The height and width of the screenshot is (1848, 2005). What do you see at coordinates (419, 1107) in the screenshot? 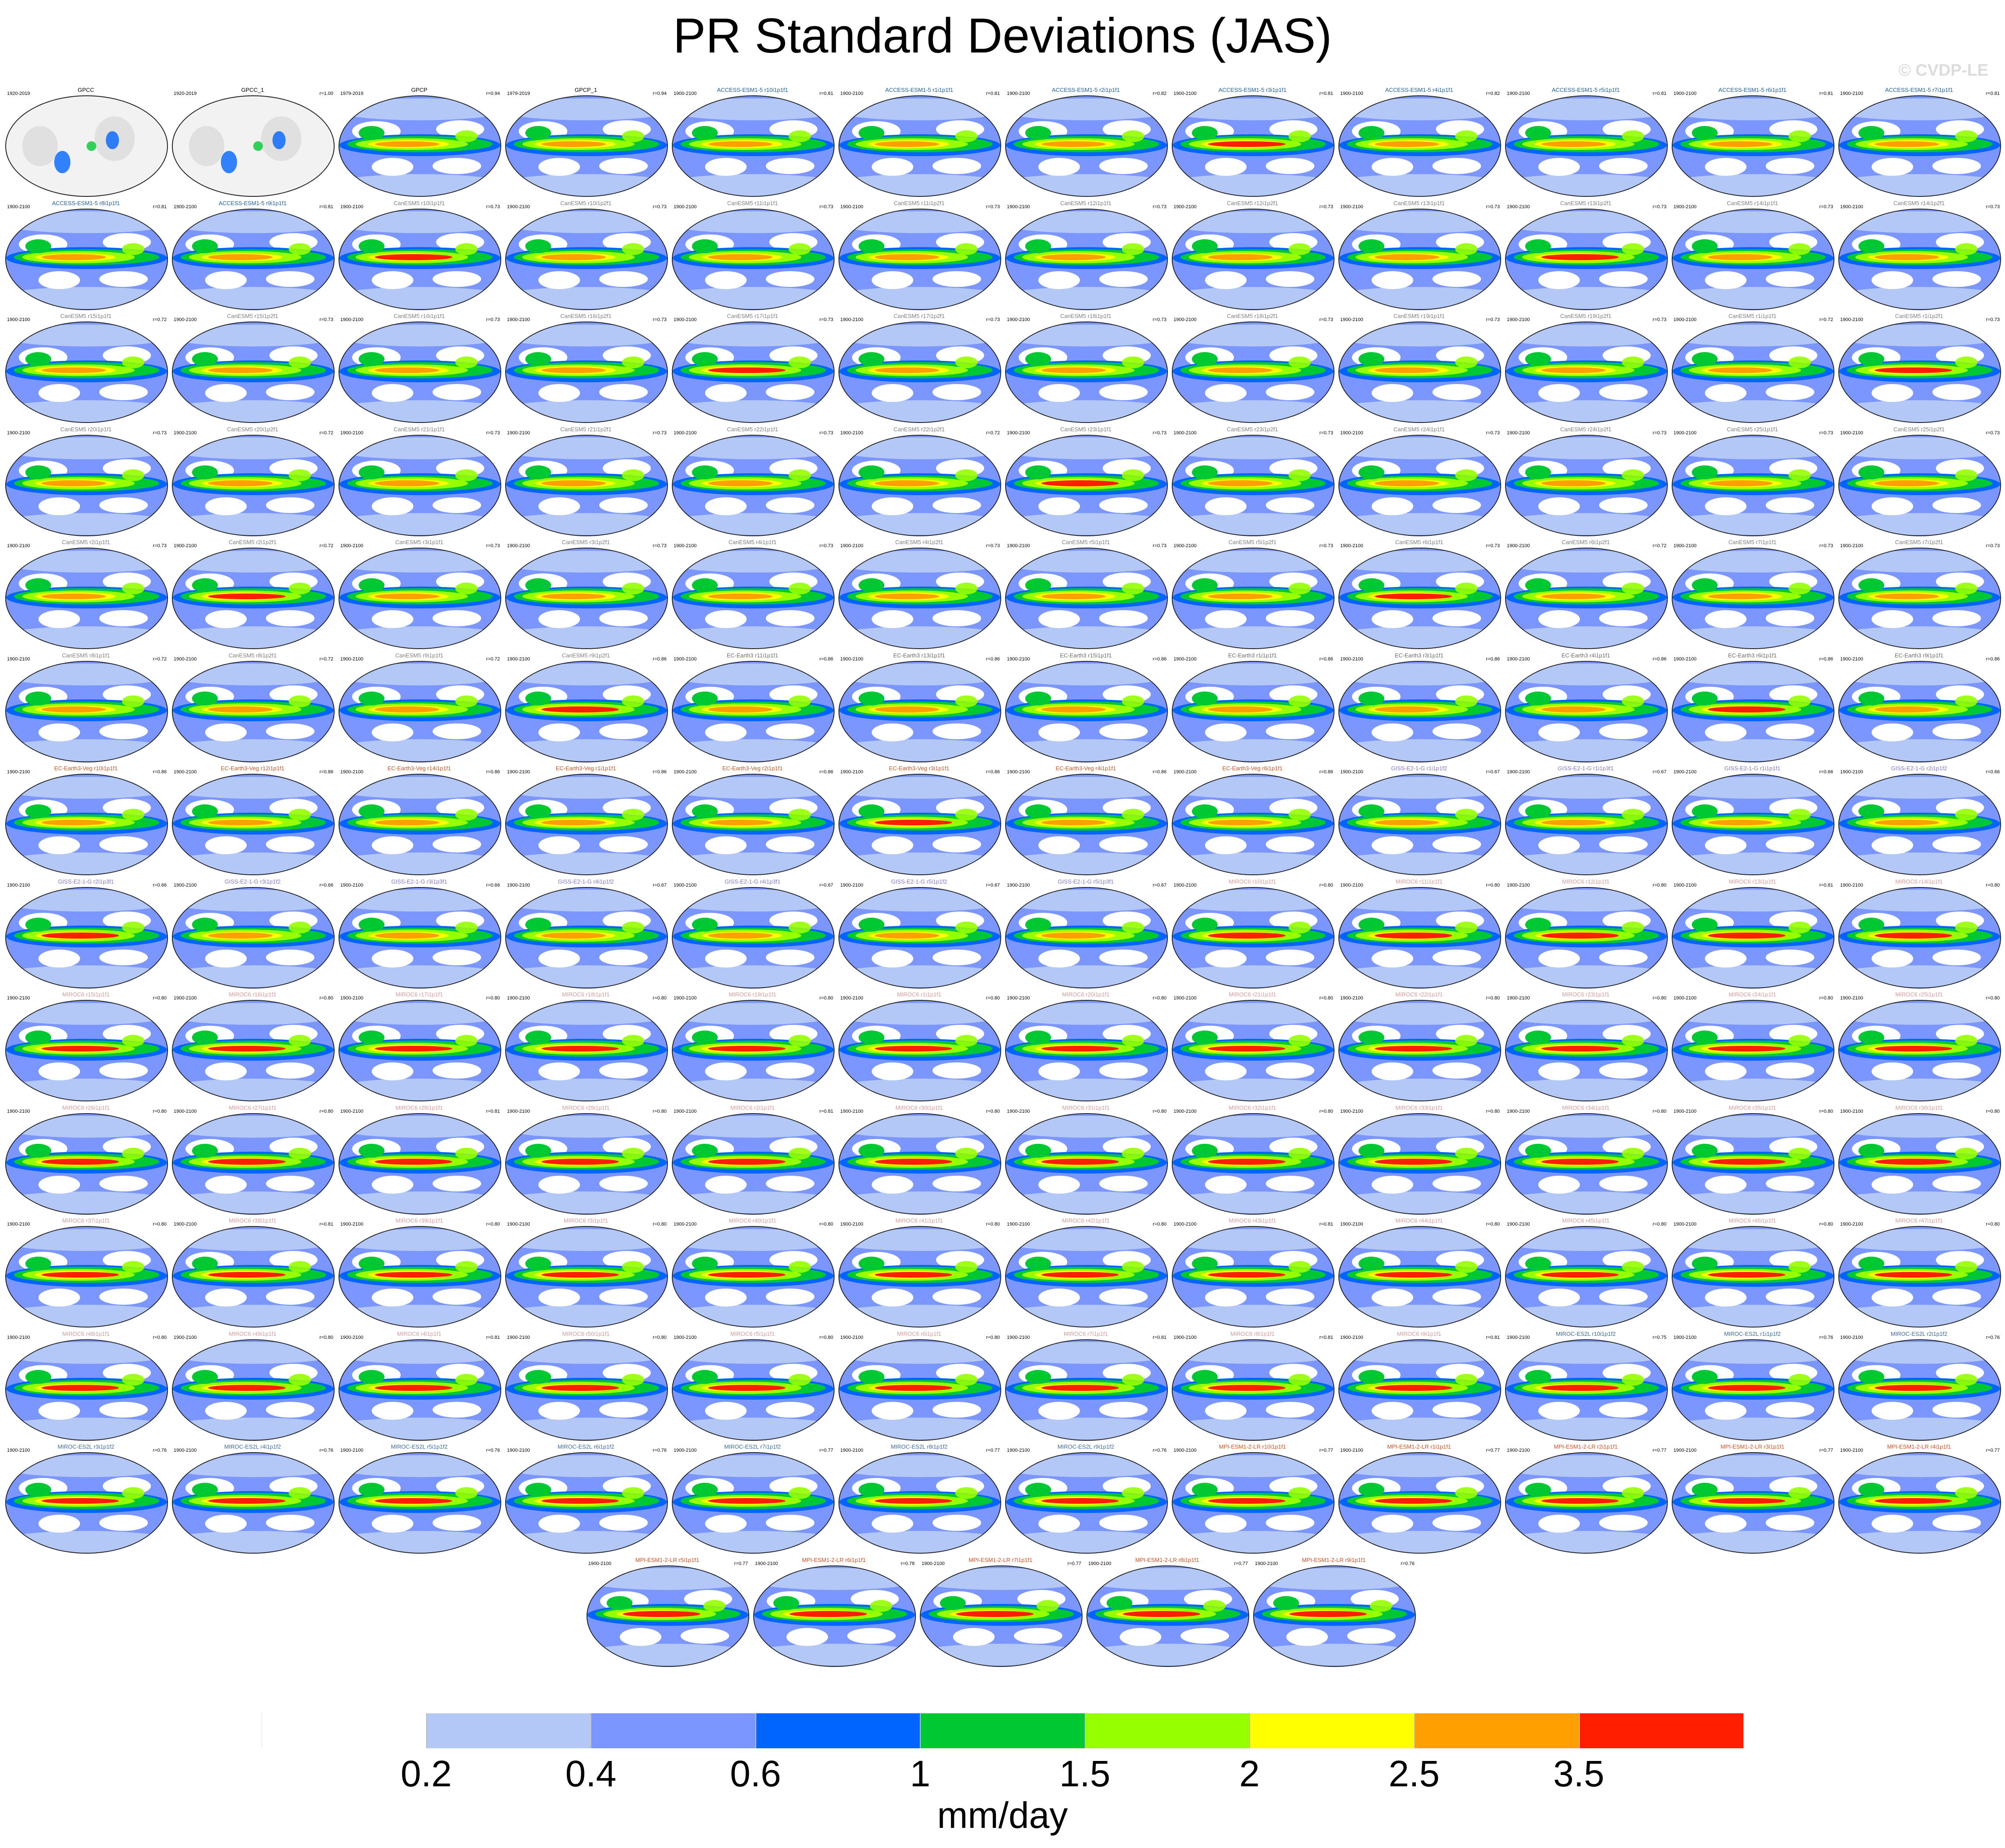
I see `panel-title: MIROC6 r28i1p1f1` at bounding box center [419, 1107].